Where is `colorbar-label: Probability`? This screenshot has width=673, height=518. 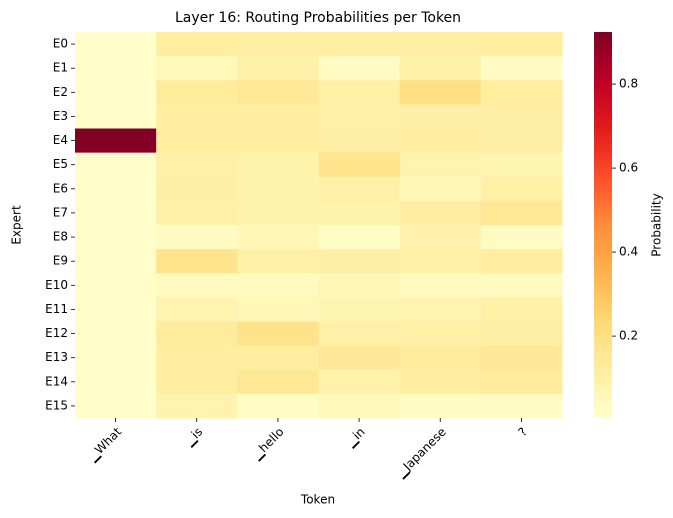
colorbar-label: Probability is located at coordinates (657, 224).